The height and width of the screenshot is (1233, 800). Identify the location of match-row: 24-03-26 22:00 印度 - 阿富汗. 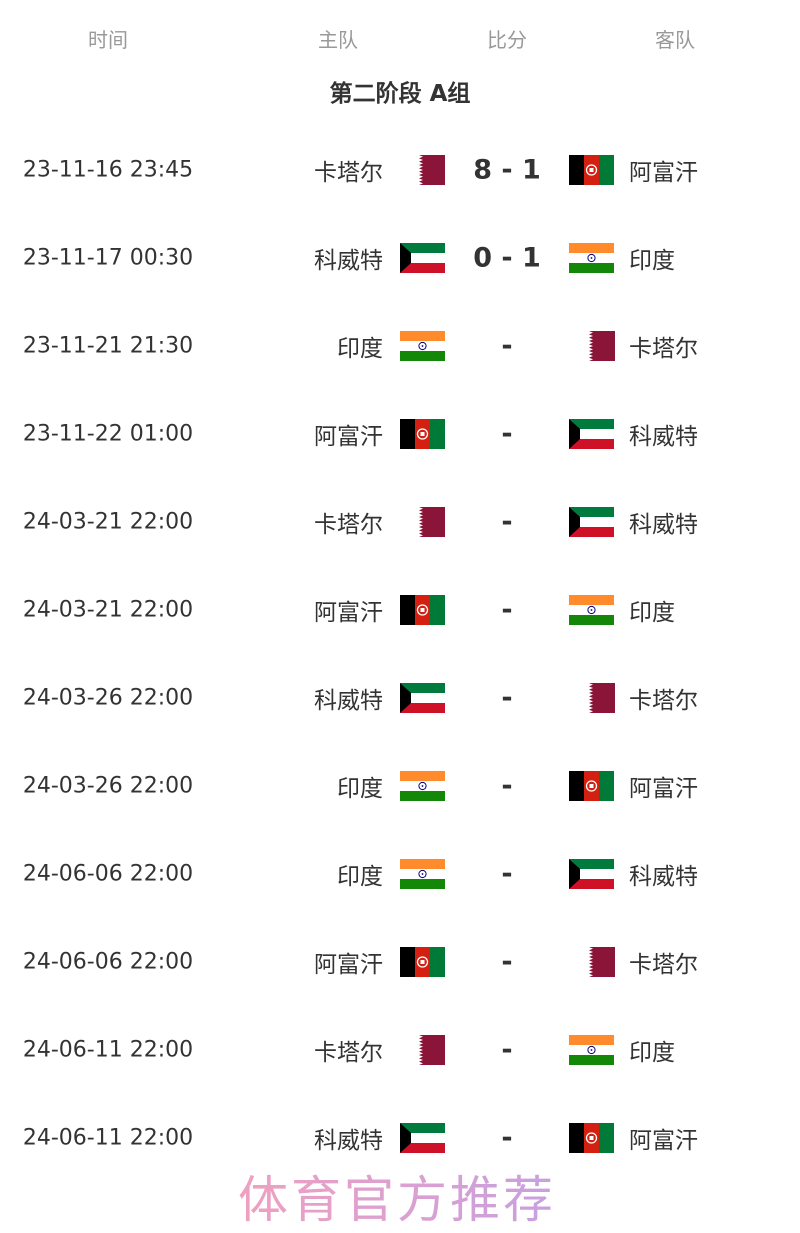
(400, 786).